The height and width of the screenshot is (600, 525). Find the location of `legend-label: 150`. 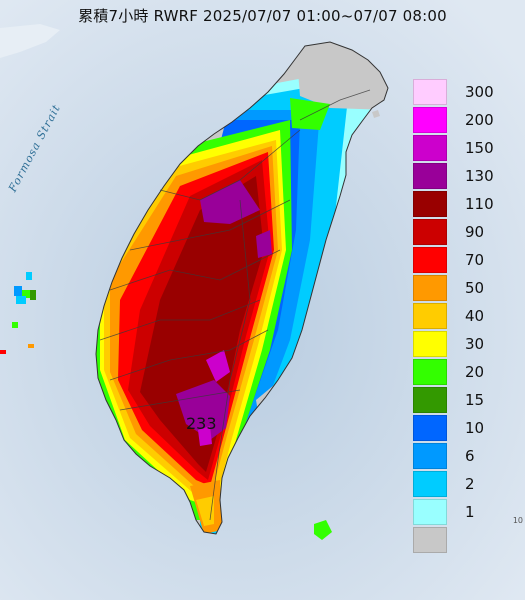

legend-label: 150 is located at coordinates (479, 148).